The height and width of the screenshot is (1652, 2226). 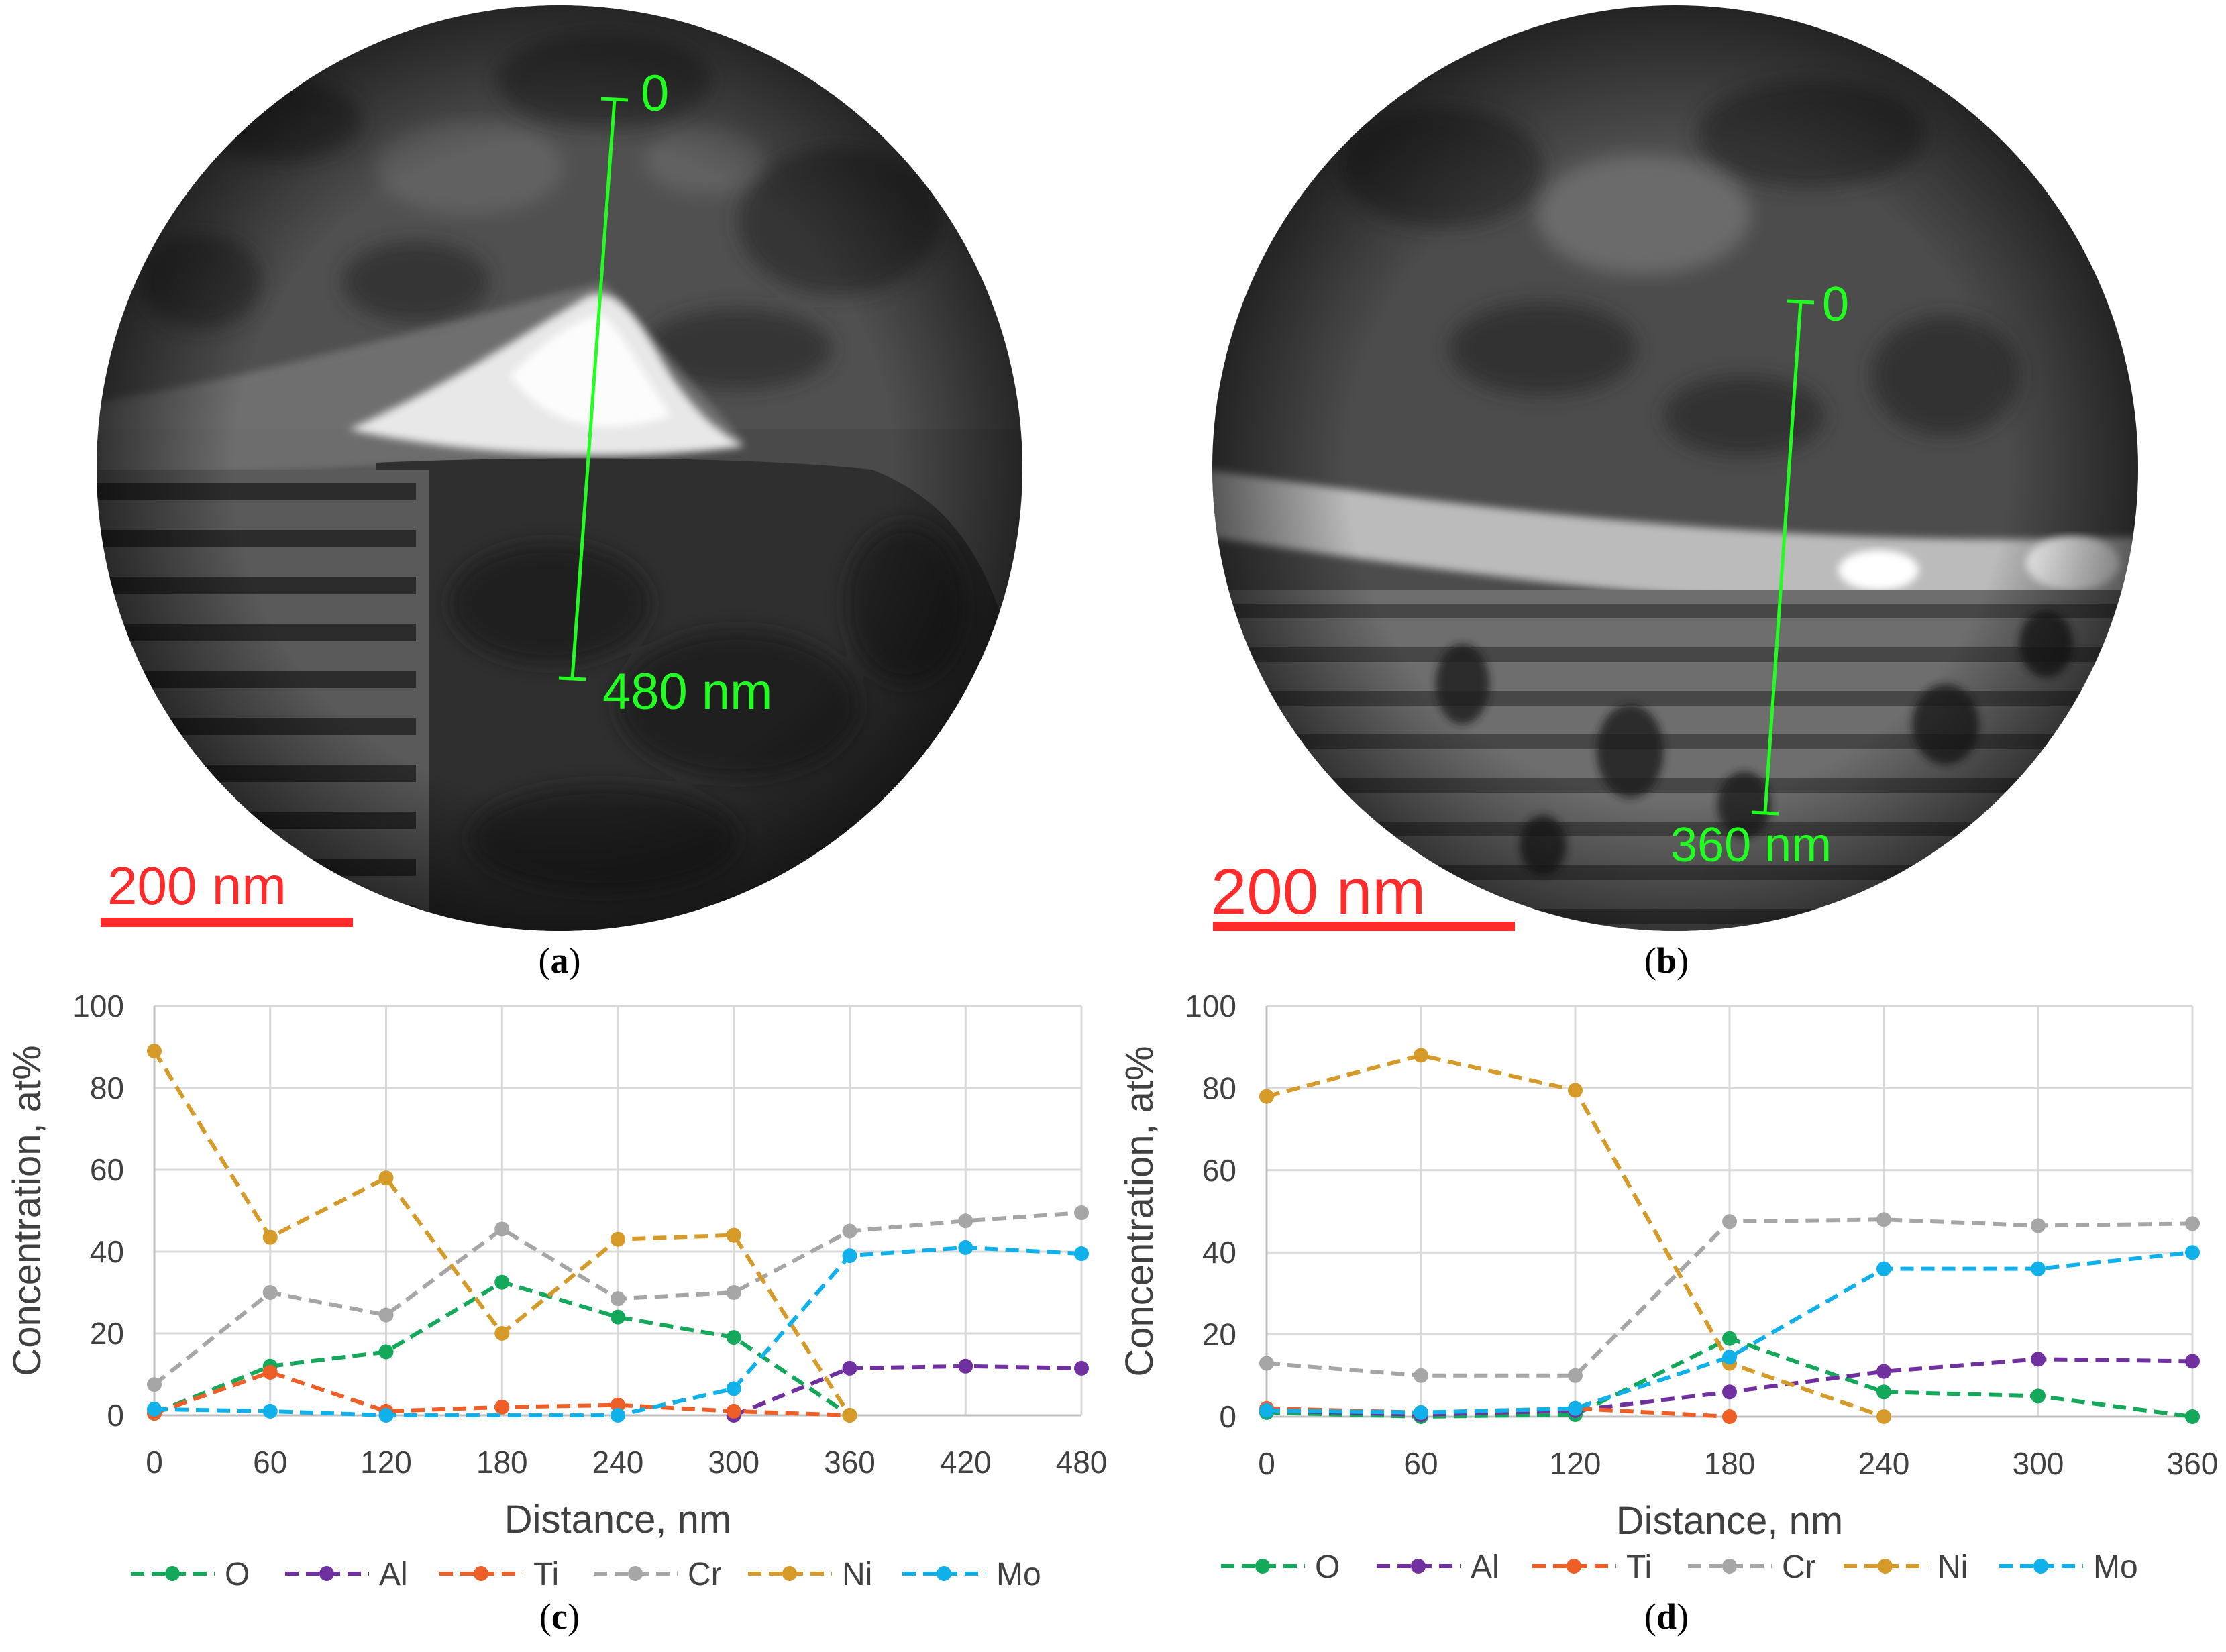 What do you see at coordinates (618, 1331) in the screenshot?
I see `series-line-Mo` at bounding box center [618, 1331].